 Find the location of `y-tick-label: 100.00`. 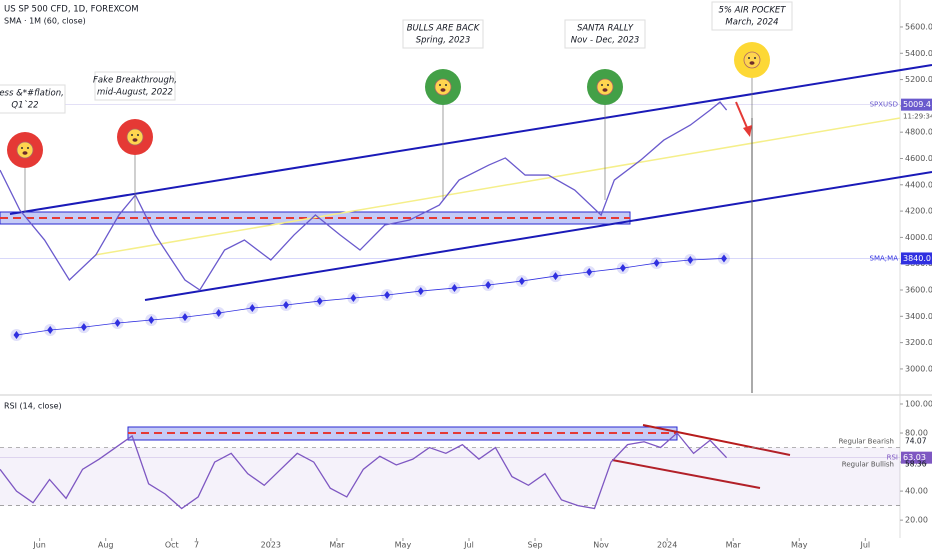

y-tick-label: 100.00 is located at coordinates (918, 403).